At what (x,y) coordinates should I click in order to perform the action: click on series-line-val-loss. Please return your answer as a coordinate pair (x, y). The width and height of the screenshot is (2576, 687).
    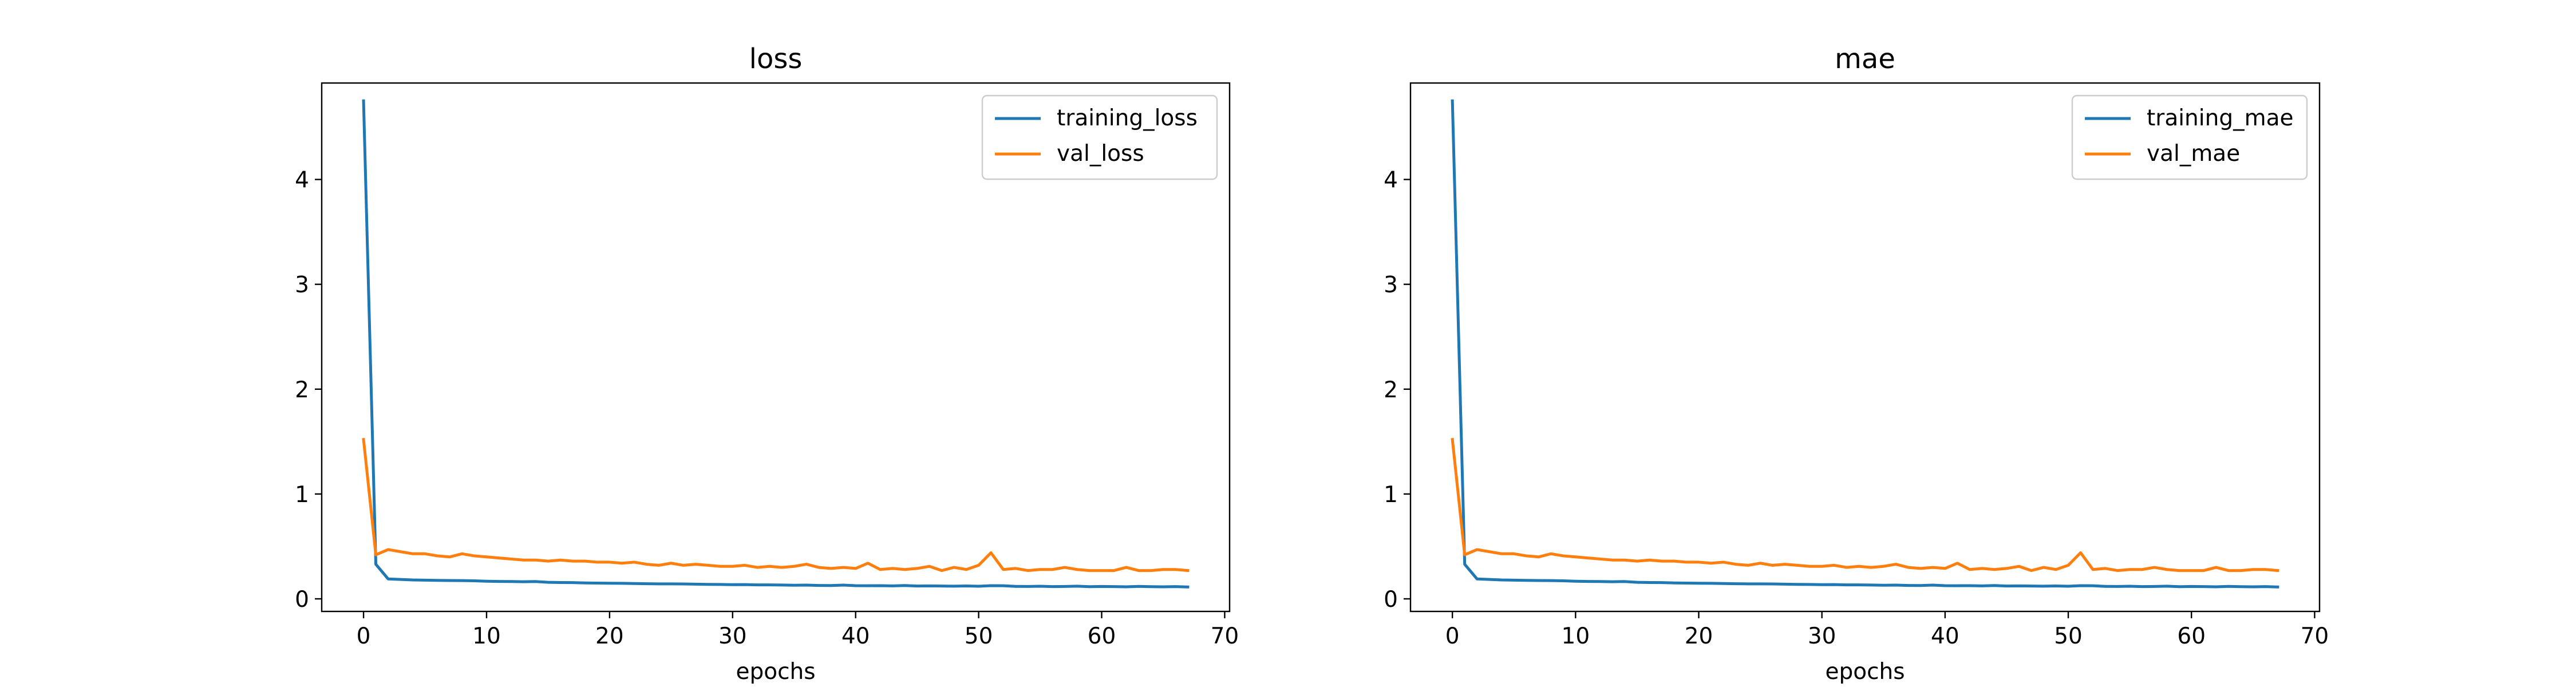
    Looking at the image, I should click on (776, 504).